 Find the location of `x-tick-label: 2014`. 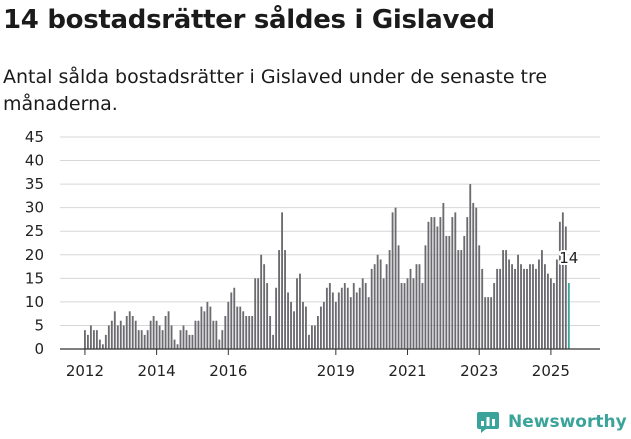

x-tick-label: 2014 is located at coordinates (157, 371).